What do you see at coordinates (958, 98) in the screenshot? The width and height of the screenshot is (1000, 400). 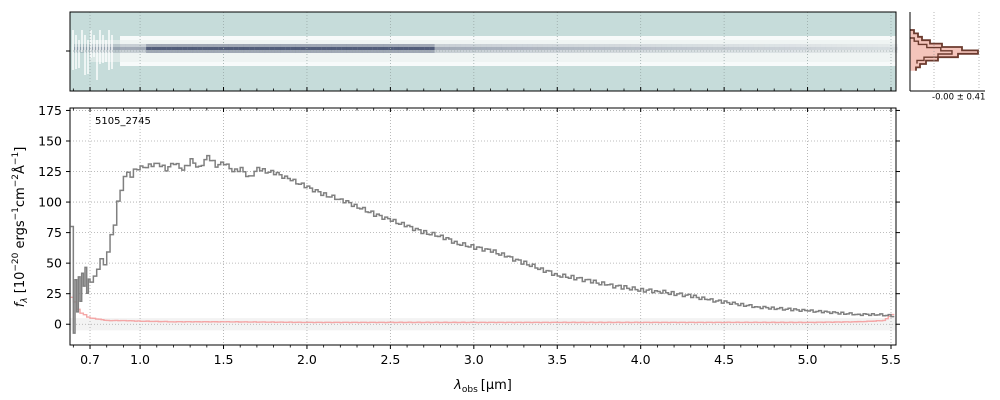 I see `histogram-annotation: -0.00 ± 0.41` at bounding box center [958, 98].